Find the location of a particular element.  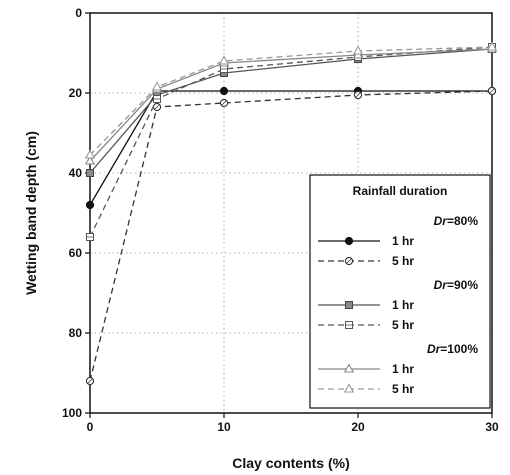

legend-title: Rainfall duration is located at coordinates (400, 191).